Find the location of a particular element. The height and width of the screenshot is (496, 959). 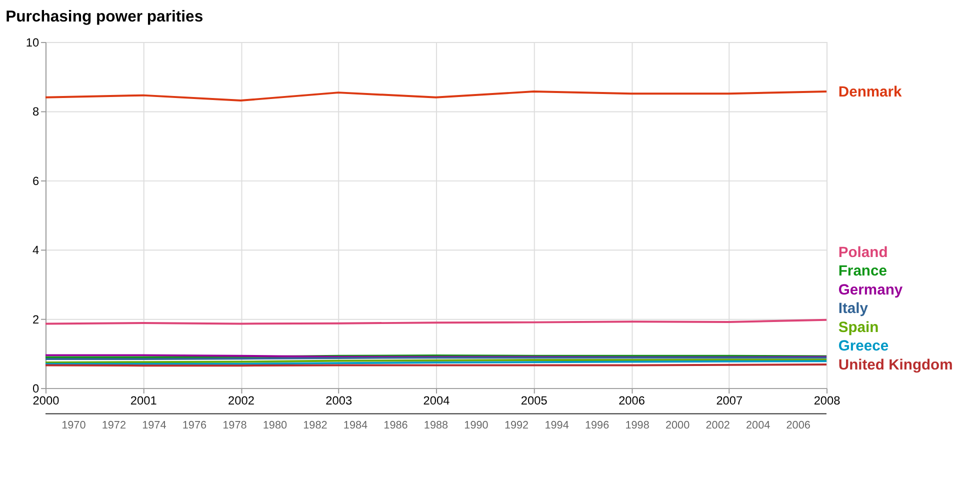

x-tick-label: 2001 is located at coordinates (144, 400).